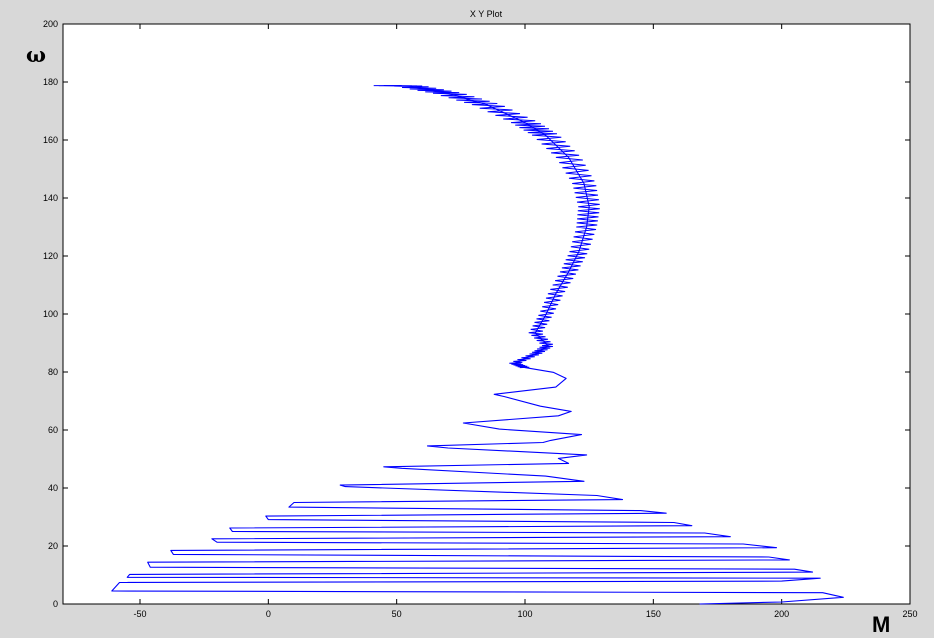 The width and height of the screenshot is (934, 638). I want to click on y-axis-label: ω, so click(36, 54).